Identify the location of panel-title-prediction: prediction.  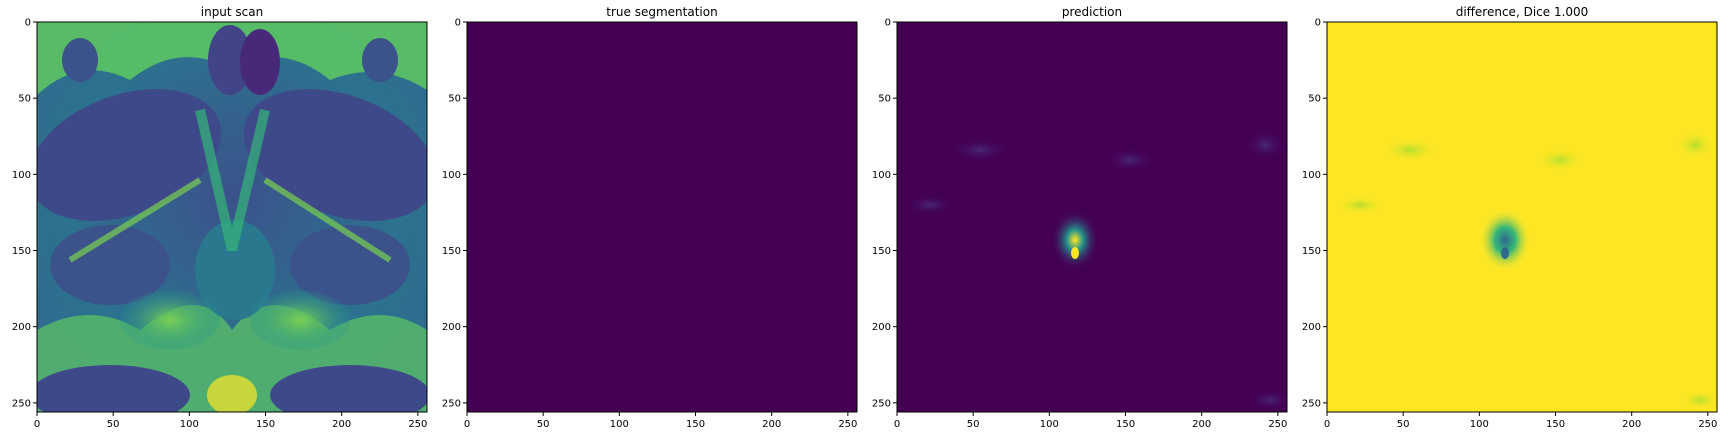
(1092, 12).